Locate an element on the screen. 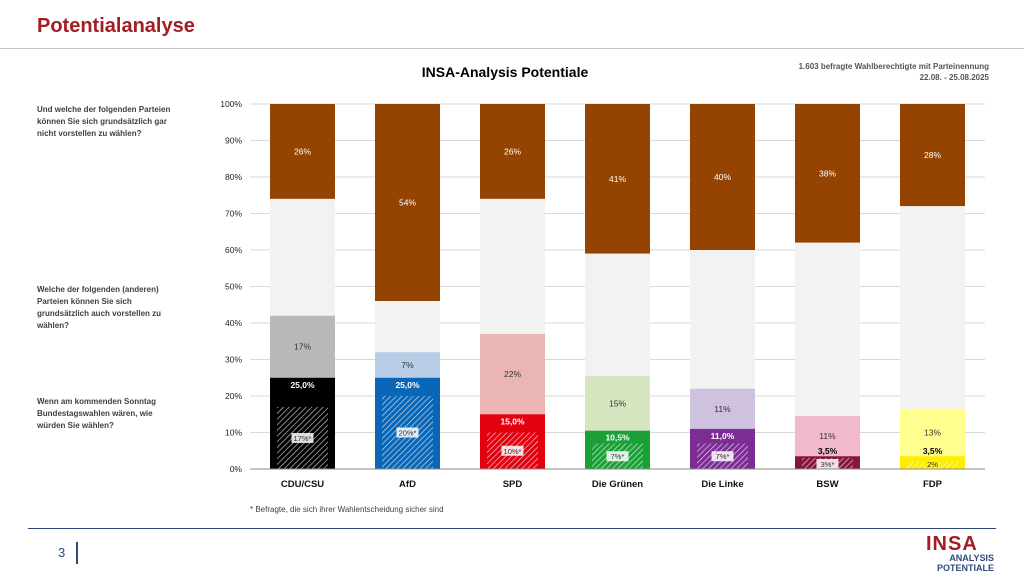  y-tick-label: 90% is located at coordinates (233, 141).